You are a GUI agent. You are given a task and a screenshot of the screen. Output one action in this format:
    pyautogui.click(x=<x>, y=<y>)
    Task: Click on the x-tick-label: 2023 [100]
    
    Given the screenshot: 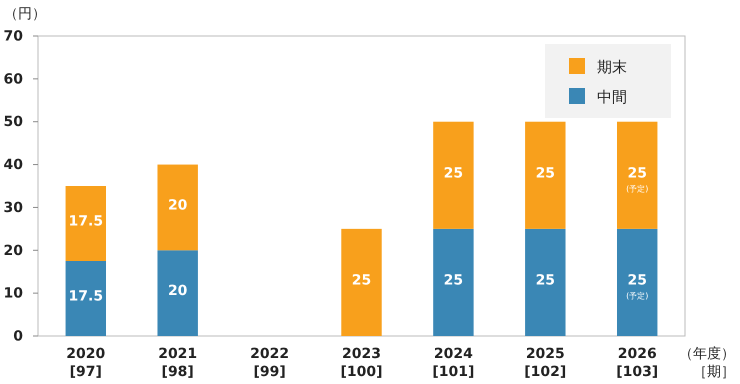 What is the action you would take?
    pyautogui.click(x=361, y=363)
    